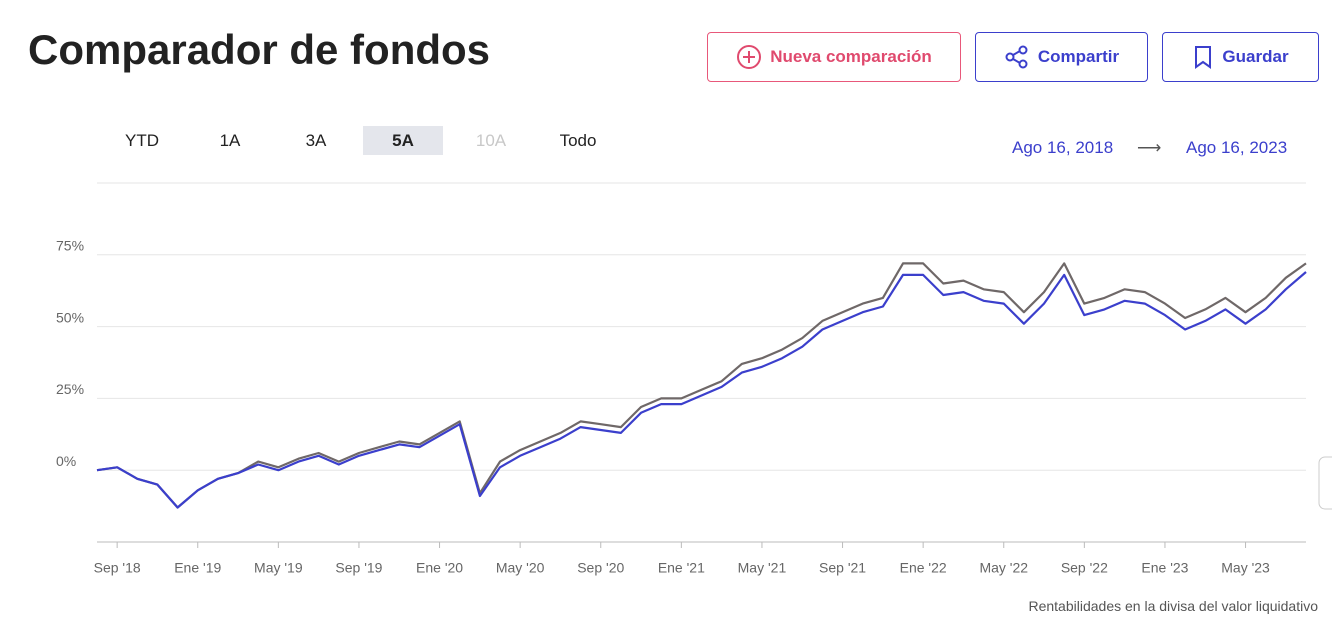  What do you see at coordinates (491, 140) in the screenshot?
I see `range-tab: 10A` at bounding box center [491, 140].